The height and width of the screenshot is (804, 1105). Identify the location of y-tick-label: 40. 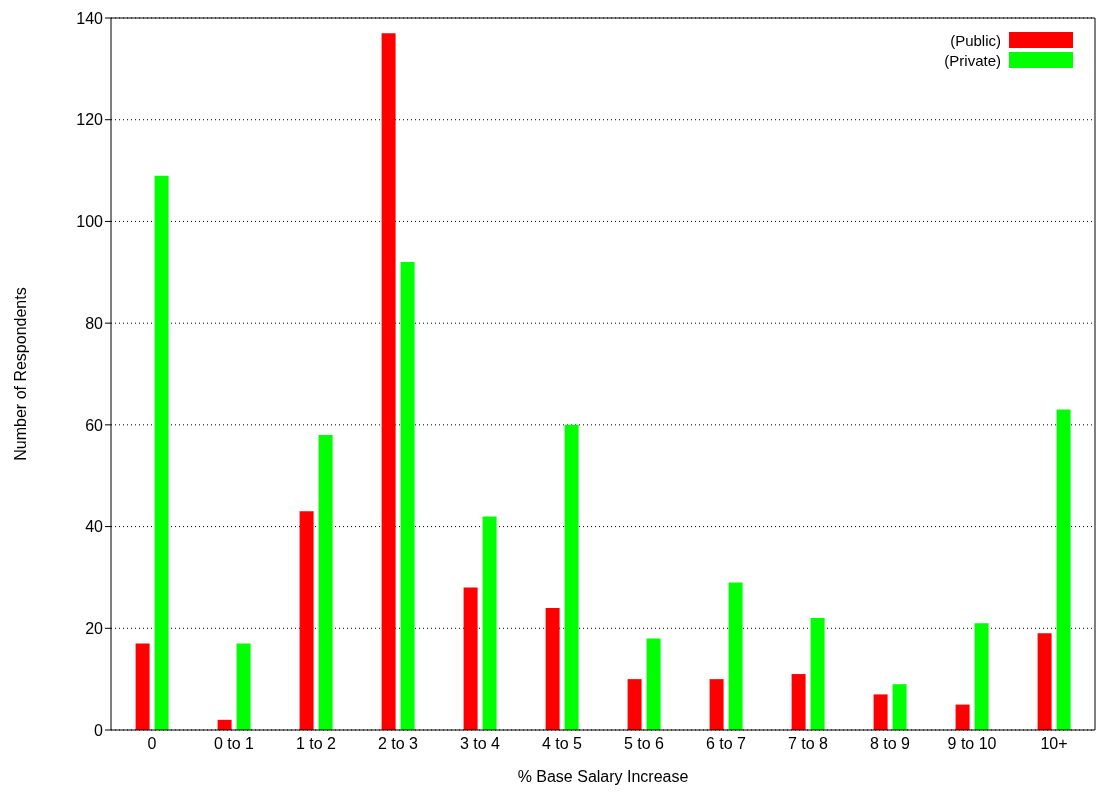
(94, 527).